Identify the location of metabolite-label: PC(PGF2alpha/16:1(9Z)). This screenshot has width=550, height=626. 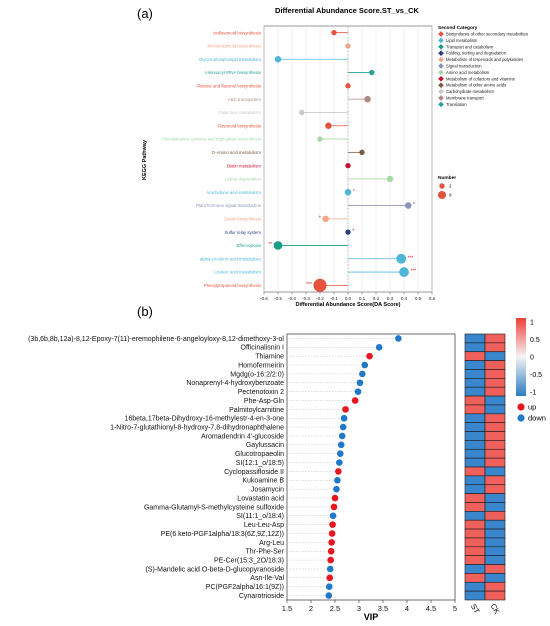
(245, 587).